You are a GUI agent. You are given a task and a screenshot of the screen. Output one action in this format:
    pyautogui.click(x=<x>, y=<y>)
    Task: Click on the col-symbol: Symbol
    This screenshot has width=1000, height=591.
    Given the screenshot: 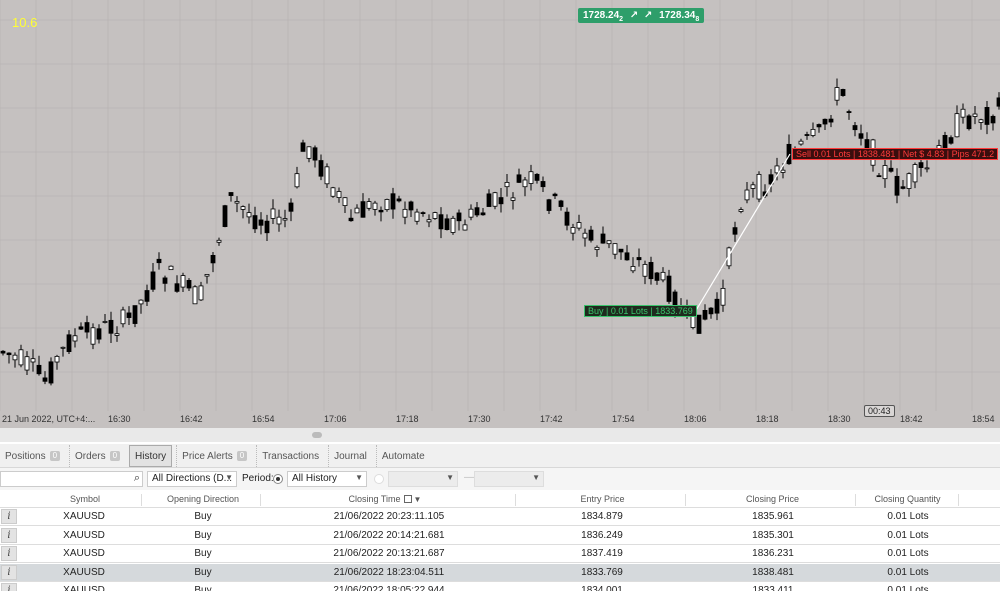 What is the action you would take?
    pyautogui.click(x=84, y=499)
    